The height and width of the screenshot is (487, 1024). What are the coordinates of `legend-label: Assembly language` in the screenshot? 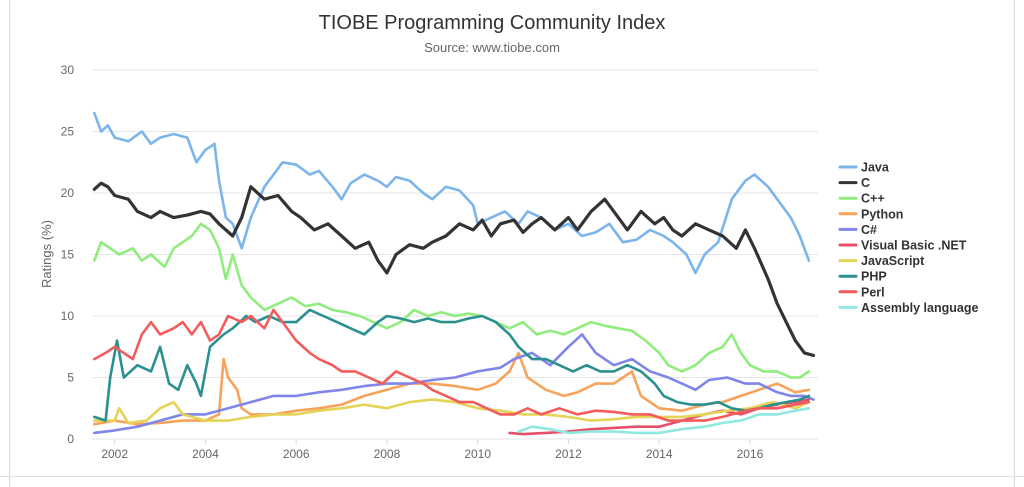 It's located at (919, 308).